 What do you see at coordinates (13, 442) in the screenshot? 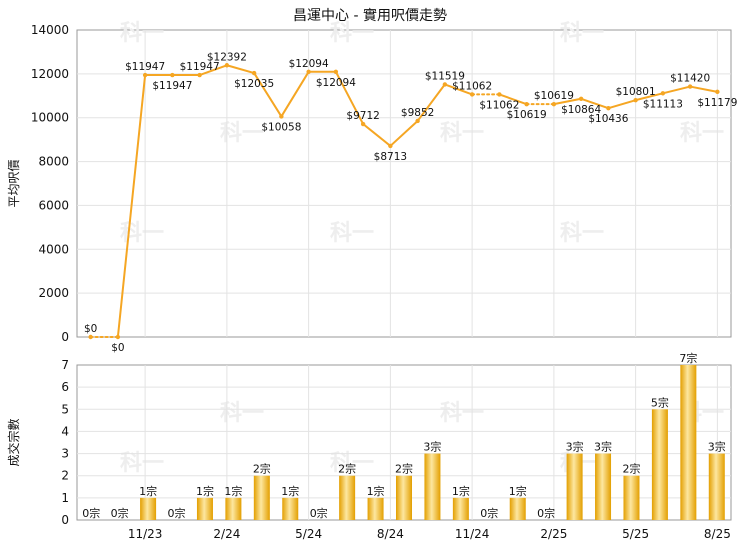
I see `transactions-y-axis-label: 成交宗數` at bounding box center [13, 442].